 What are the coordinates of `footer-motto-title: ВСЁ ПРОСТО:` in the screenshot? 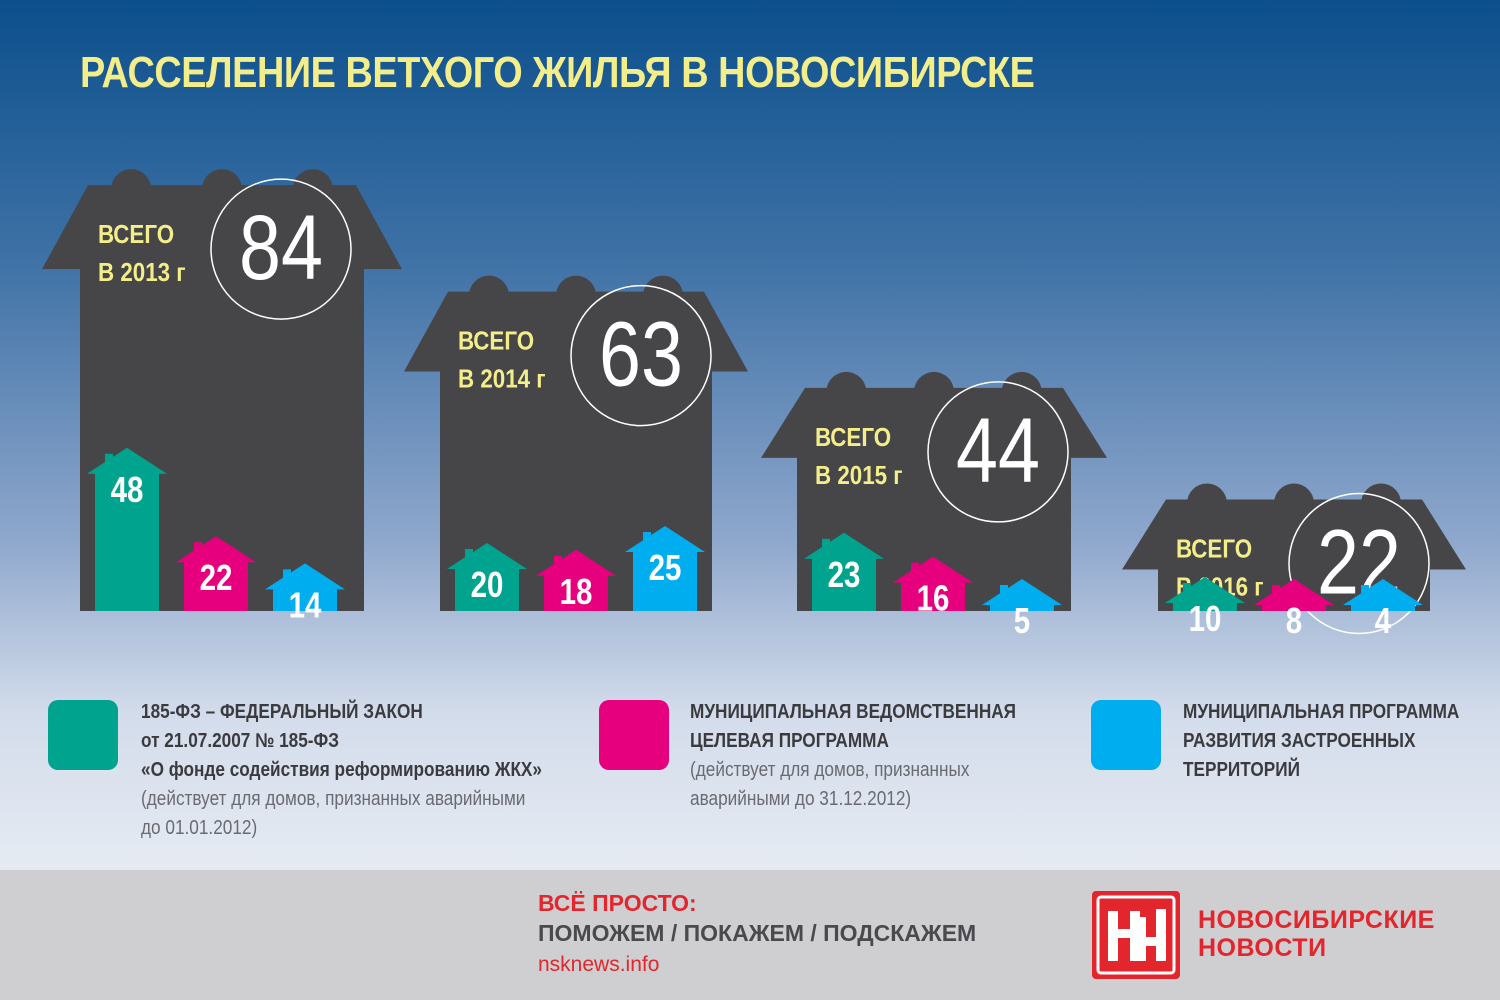 It's located at (617, 903).